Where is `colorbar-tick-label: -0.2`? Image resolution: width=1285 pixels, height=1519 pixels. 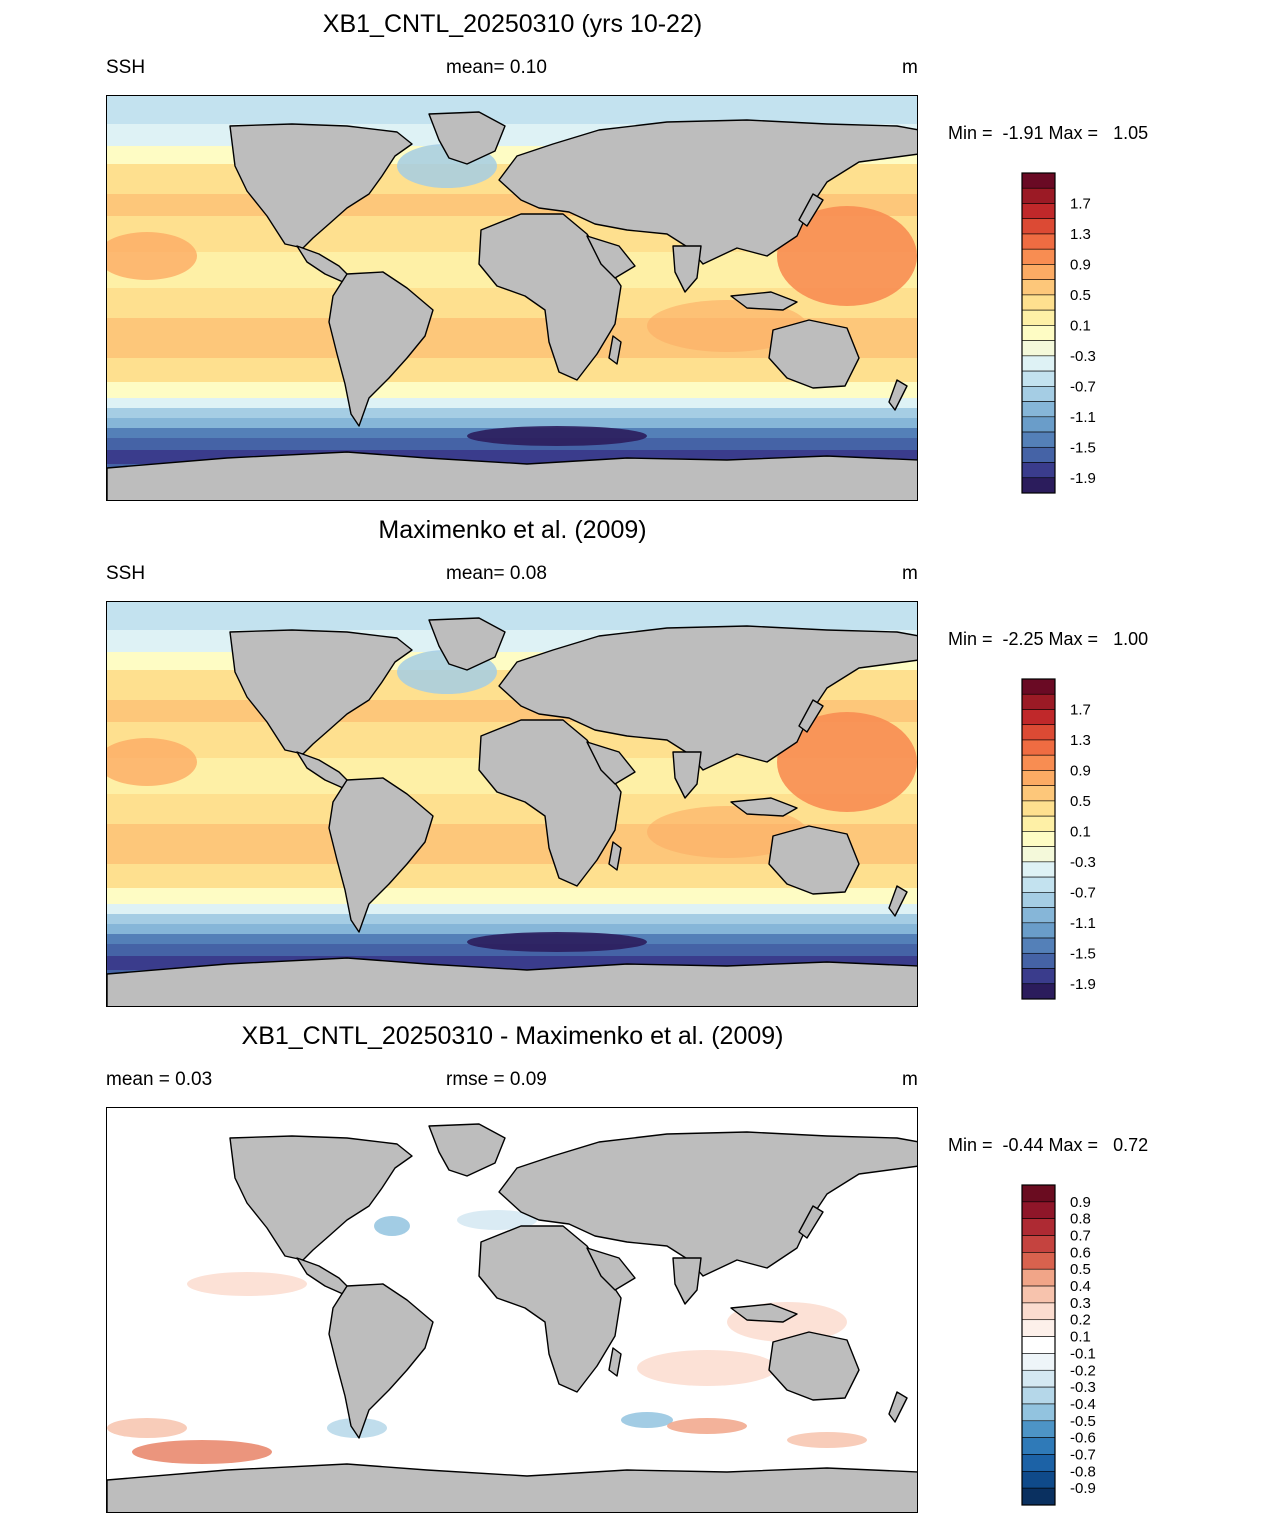 colorbar-tick-label: -0.2 is located at coordinates (1083, 1370).